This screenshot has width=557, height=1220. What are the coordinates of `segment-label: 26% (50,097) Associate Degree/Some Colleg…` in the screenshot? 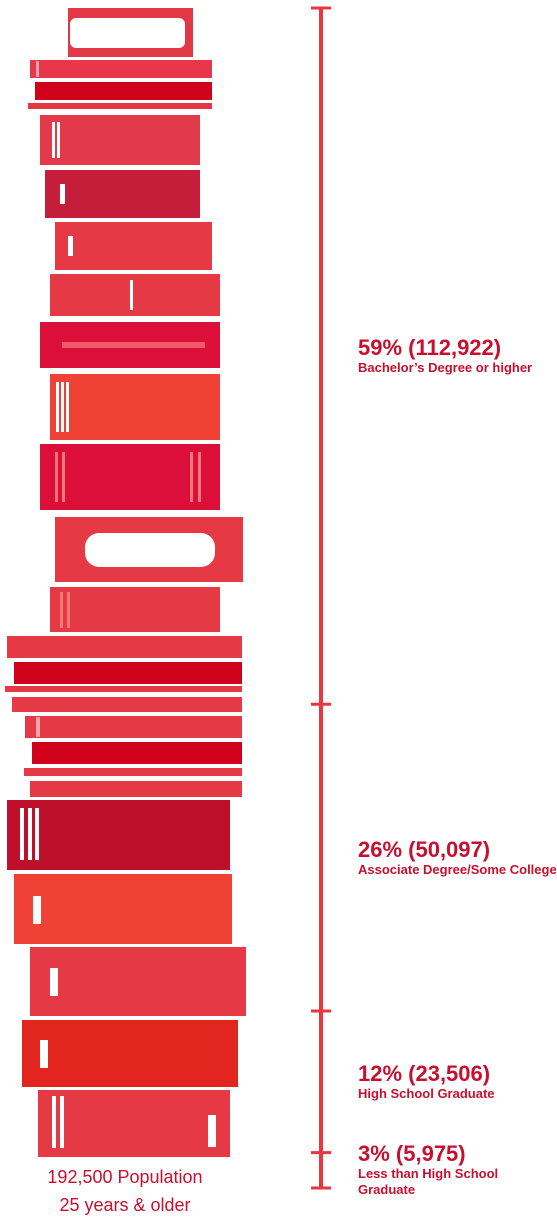 It's located at (457, 857).